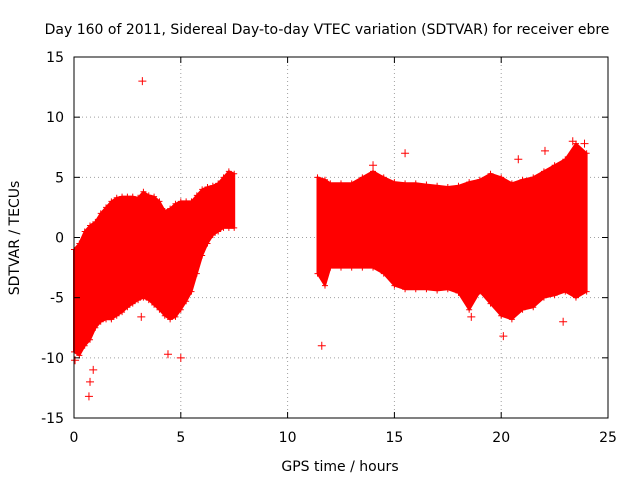  Describe the element at coordinates (15, 238) in the screenshot. I see `y-axis-label: SDTVAR / TECUs` at that location.